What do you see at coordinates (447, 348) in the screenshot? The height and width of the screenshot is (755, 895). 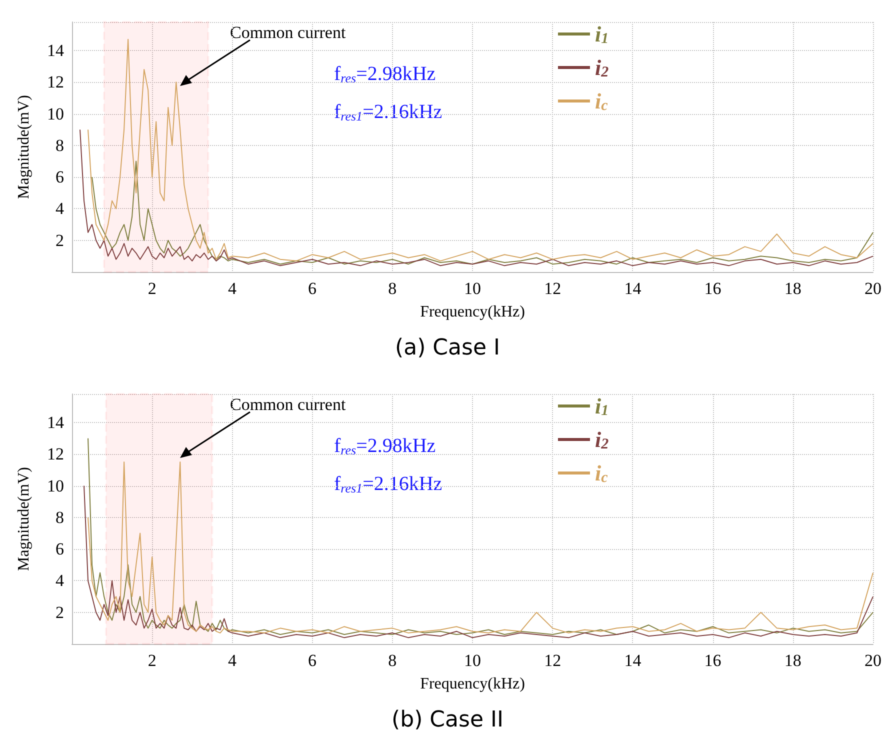 I see `text: (a) Case I` at bounding box center [447, 348].